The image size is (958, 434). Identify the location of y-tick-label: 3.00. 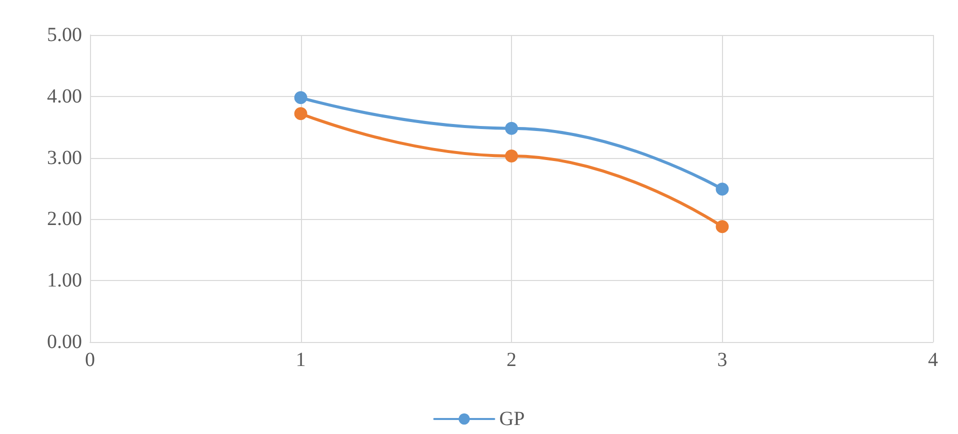
(64, 157).